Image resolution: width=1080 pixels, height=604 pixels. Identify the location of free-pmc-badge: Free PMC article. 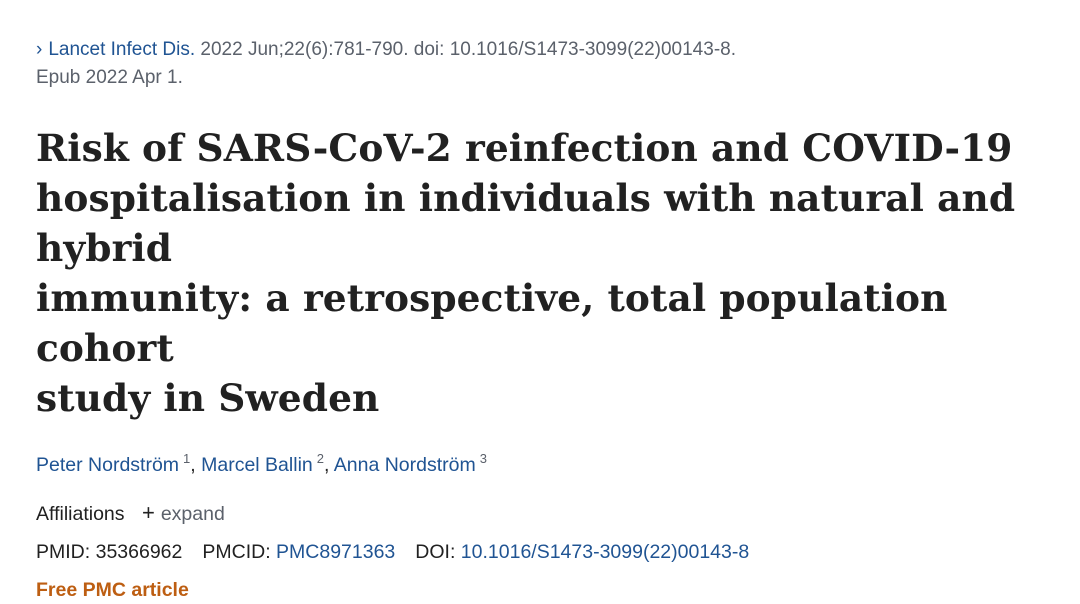
(112, 590).